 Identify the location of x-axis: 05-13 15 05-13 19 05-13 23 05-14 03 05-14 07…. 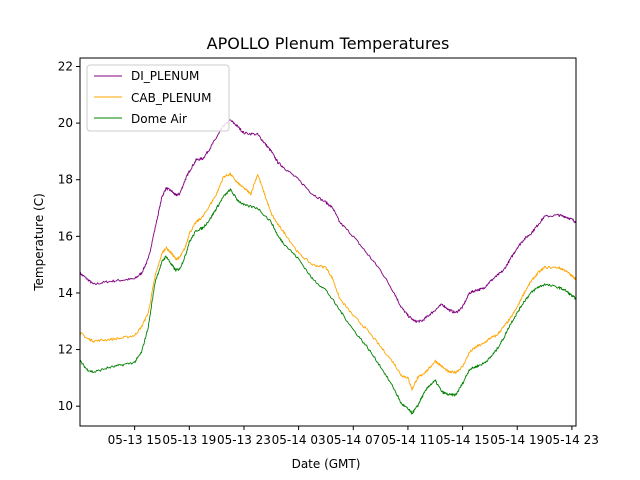
(353, 436).